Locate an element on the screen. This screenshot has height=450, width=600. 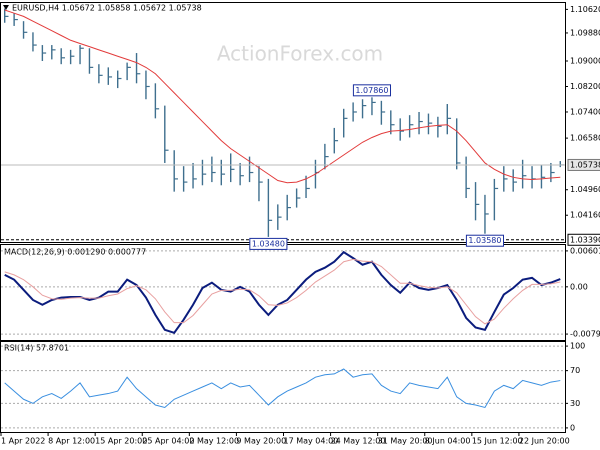
y-tick-label: -0.007907 is located at coordinates (585, 334).